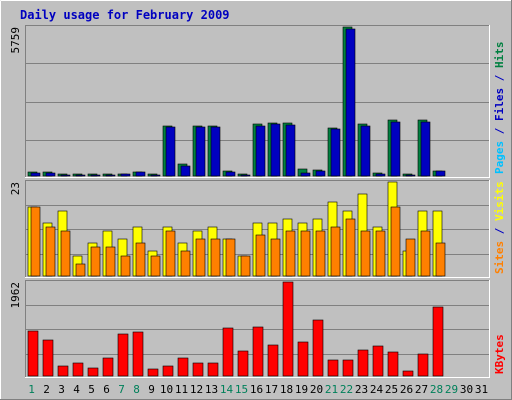 Image resolution: width=512 pixels, height=400 pixels. I want to click on x-tick-label-21: 21, so click(331, 389).